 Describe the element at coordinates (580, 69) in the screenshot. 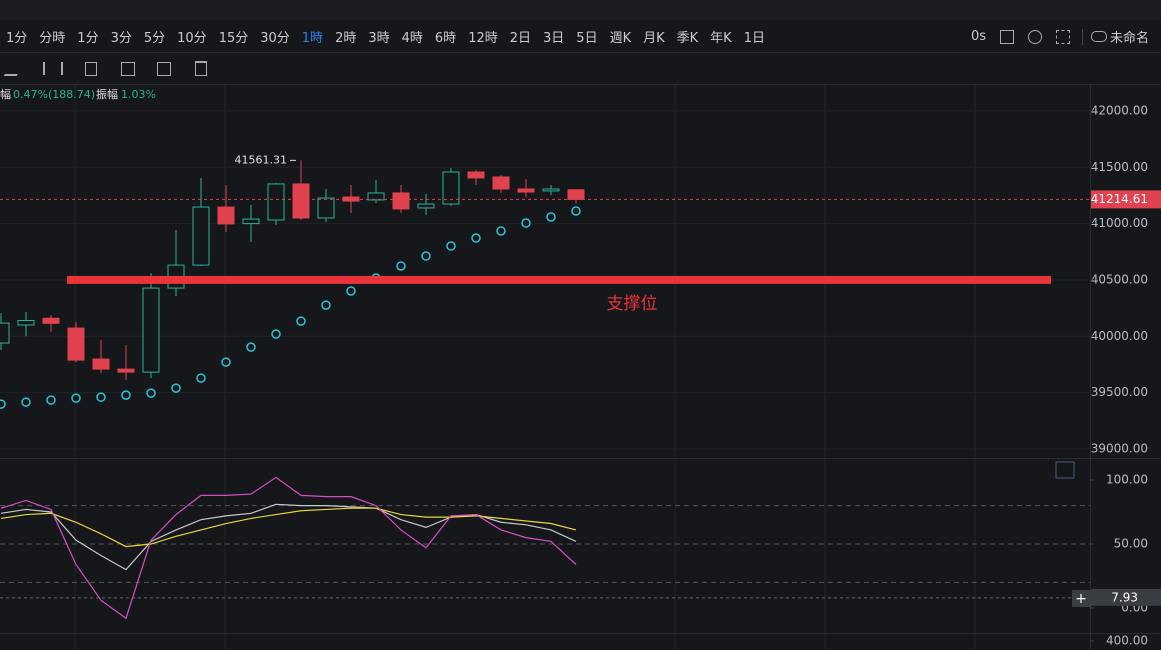

I see `drawing-tools` at that location.